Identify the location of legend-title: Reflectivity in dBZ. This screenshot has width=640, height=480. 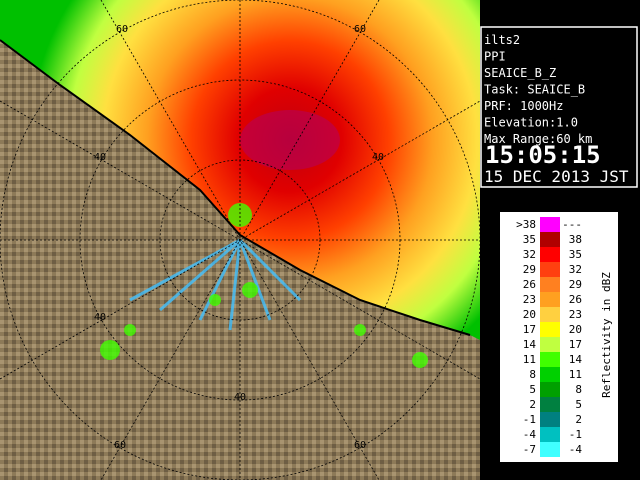
(606, 335).